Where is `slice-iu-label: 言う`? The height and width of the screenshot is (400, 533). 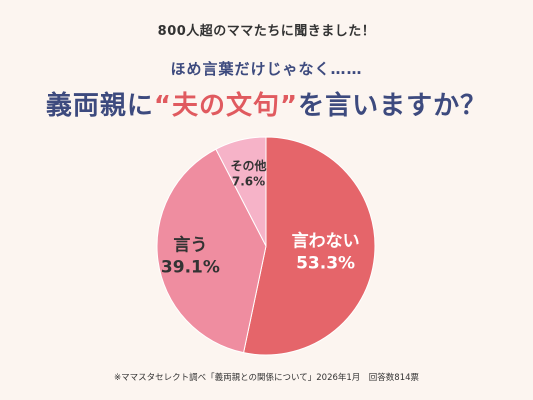 slice-iu-label: 言う is located at coordinates (190, 244).